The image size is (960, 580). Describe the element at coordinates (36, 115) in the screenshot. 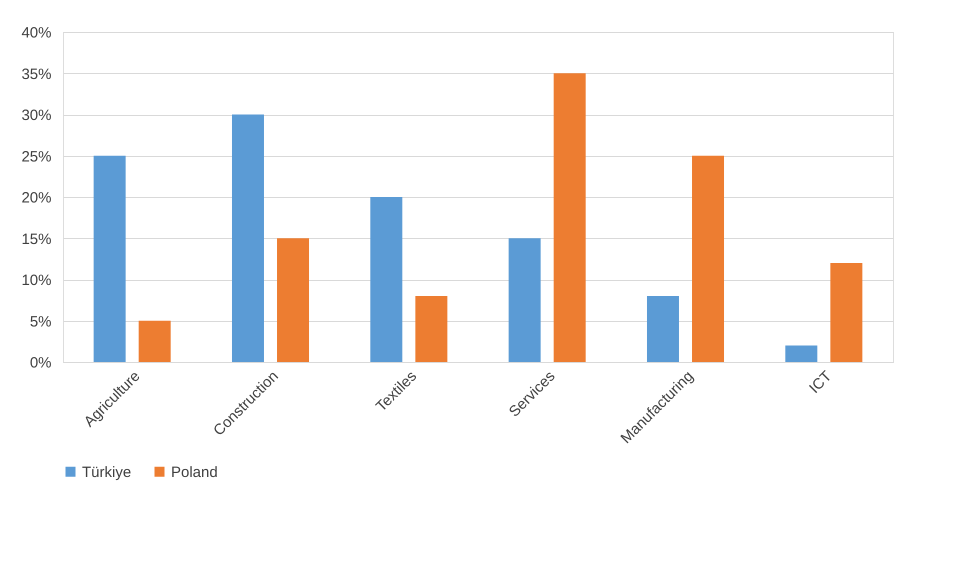

I see `y-tick-label: 30%` at that location.